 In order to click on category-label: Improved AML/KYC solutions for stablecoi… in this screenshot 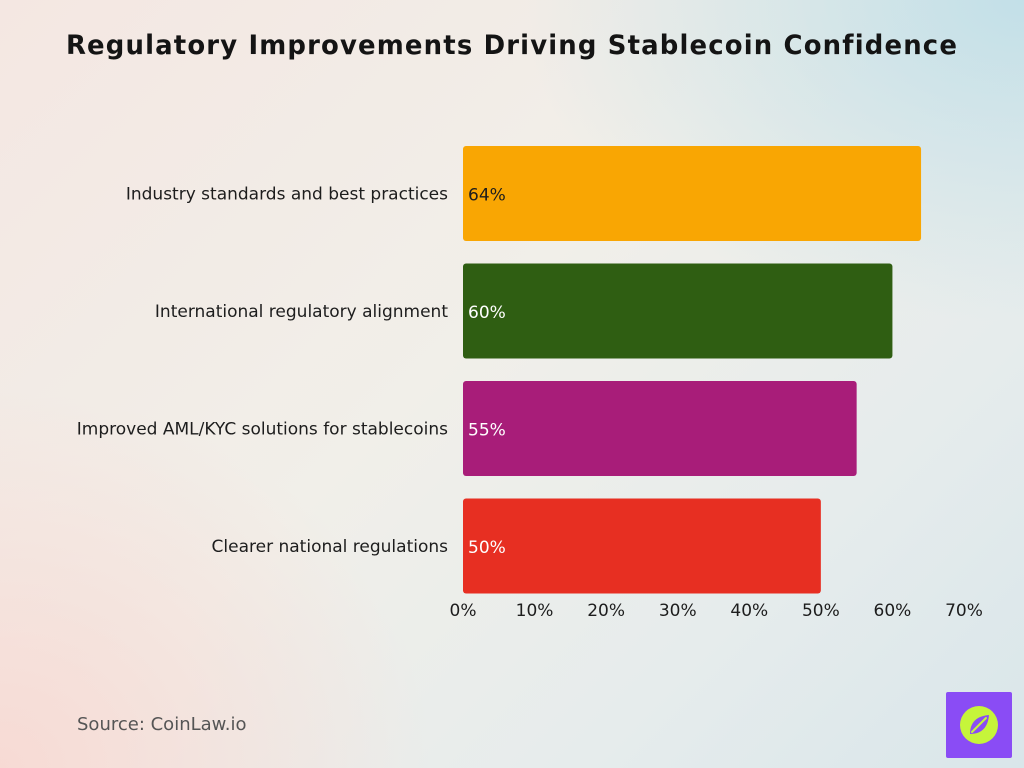, I will do `click(262, 430)`.